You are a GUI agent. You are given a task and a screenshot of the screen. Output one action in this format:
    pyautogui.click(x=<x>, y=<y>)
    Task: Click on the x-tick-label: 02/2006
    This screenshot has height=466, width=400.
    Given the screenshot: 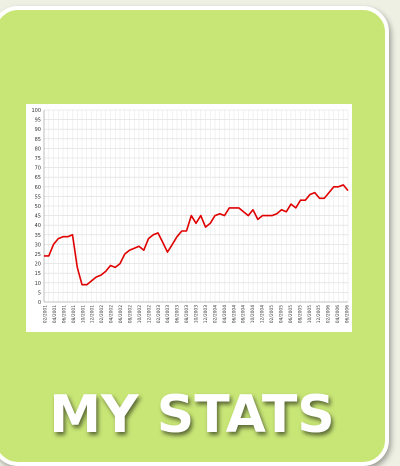 What is the action you would take?
    pyautogui.click(x=329, y=314)
    